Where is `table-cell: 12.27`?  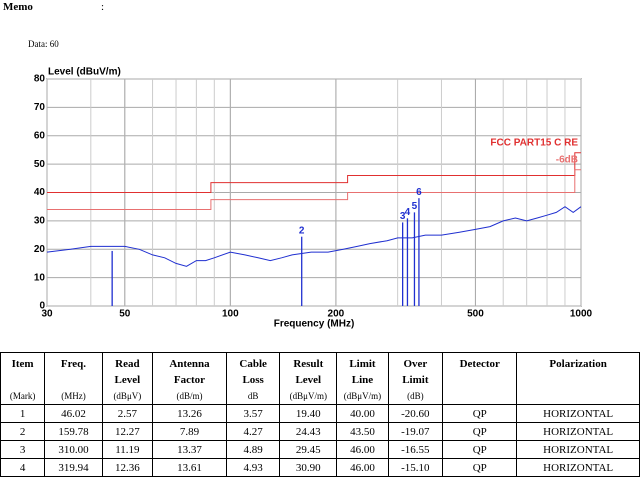 table-cell: 12.27 is located at coordinates (127, 431).